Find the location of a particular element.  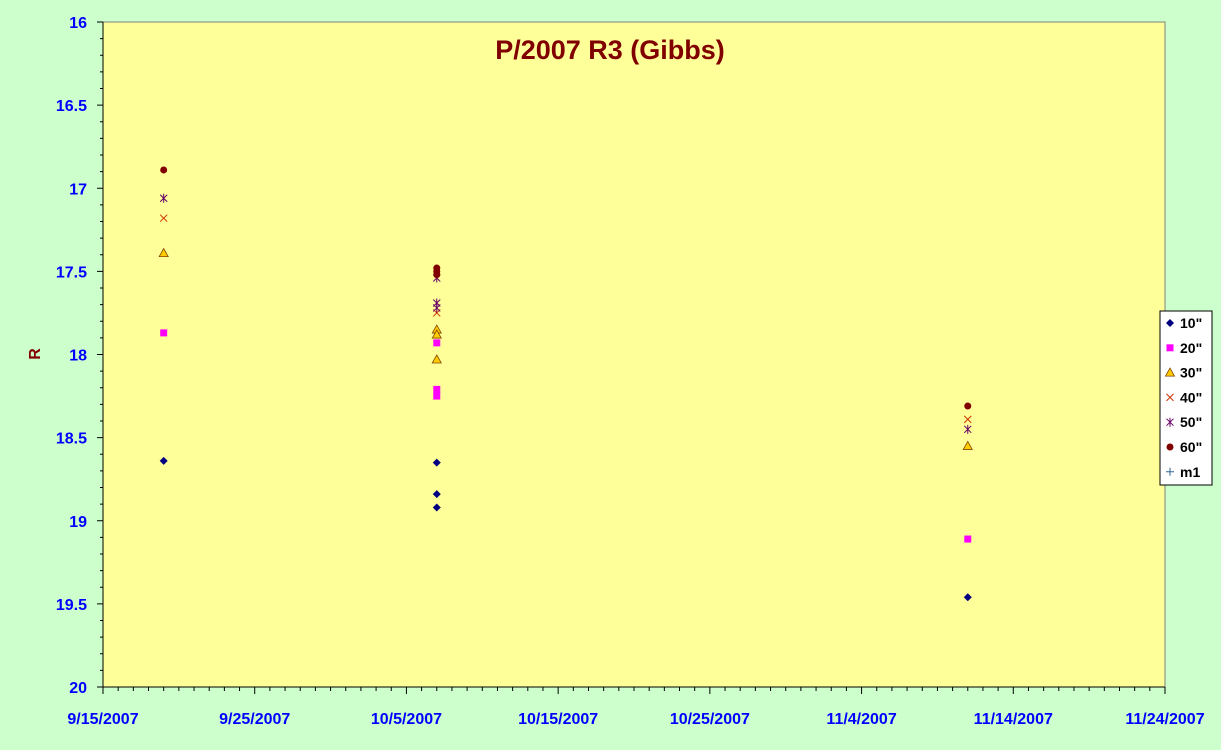

legend-label: 30" is located at coordinates (1191, 373).